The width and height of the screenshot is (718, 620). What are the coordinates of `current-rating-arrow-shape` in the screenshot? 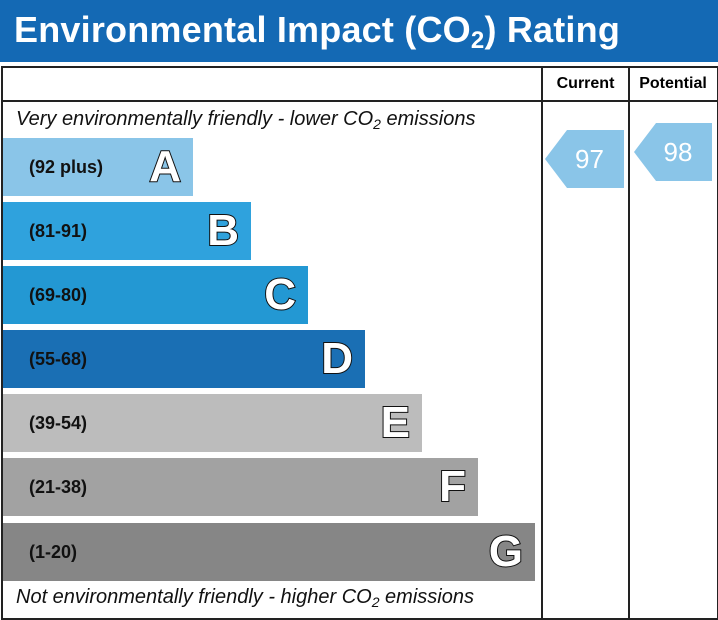 It's located at (584, 159).